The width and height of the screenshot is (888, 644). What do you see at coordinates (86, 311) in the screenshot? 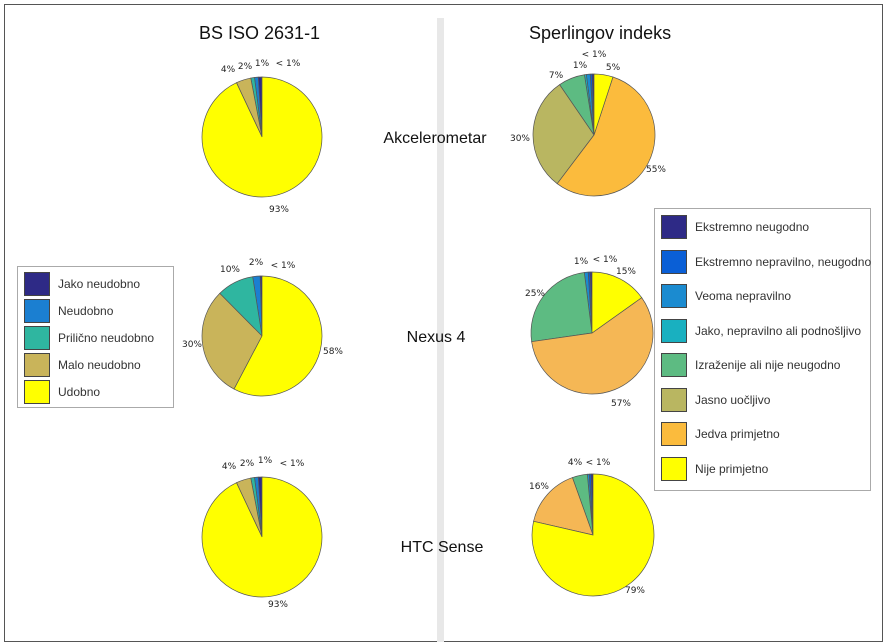
I see `legend-label: Neudobno` at bounding box center [86, 311].